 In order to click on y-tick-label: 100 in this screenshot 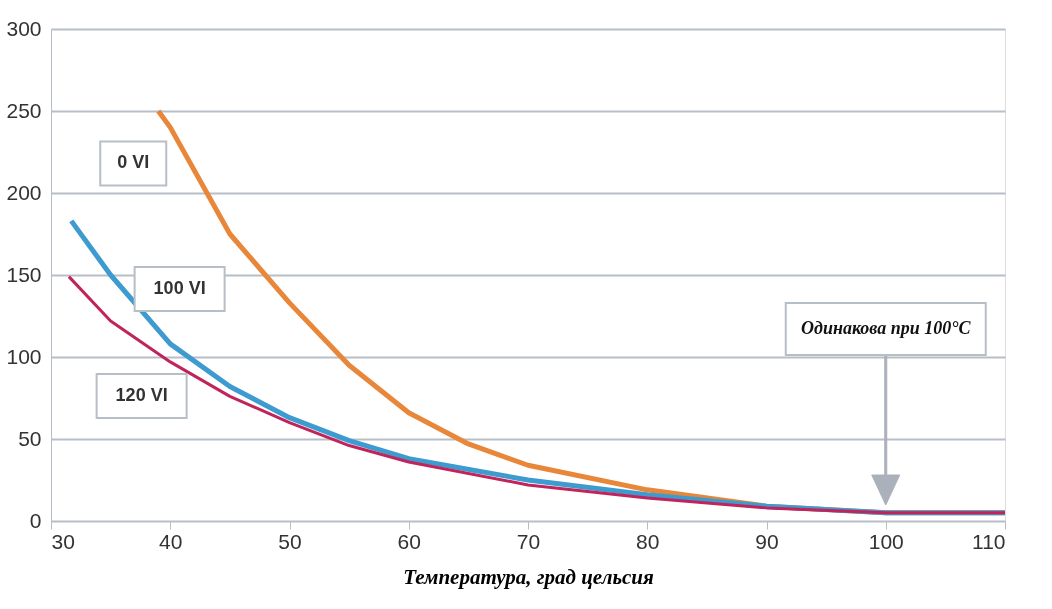, I will do `click(24, 356)`.